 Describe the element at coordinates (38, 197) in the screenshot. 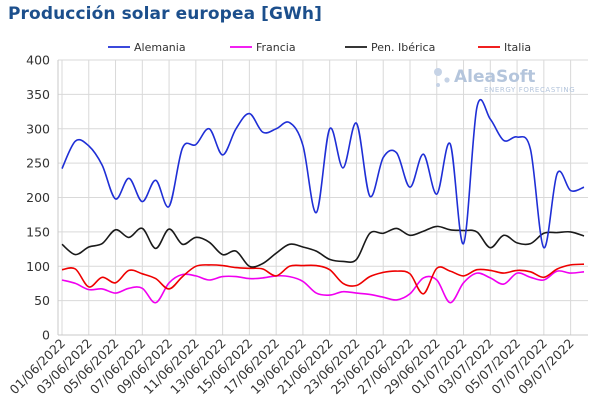

I see `y-tick-label: 200` at that location.